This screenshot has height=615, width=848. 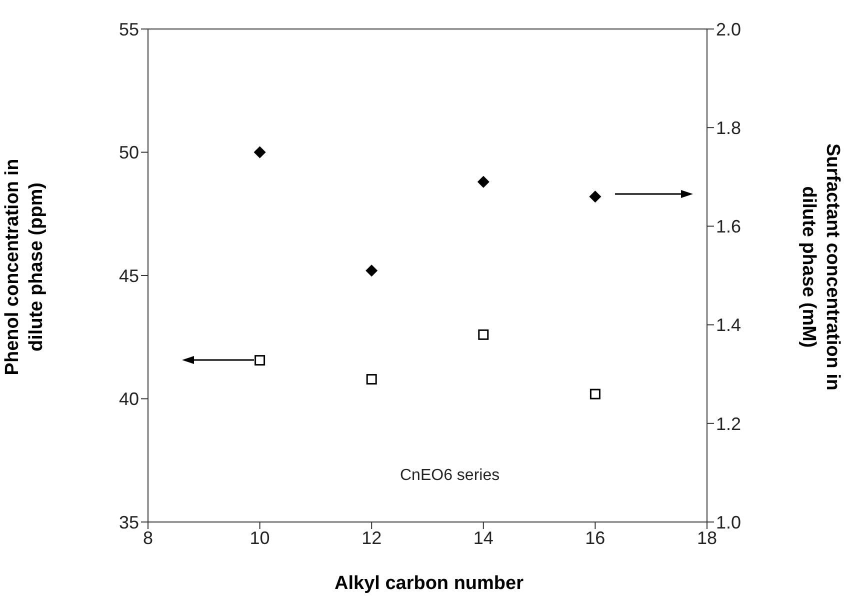 I want to click on y2-tick-label: 1.4, so click(x=729, y=325).